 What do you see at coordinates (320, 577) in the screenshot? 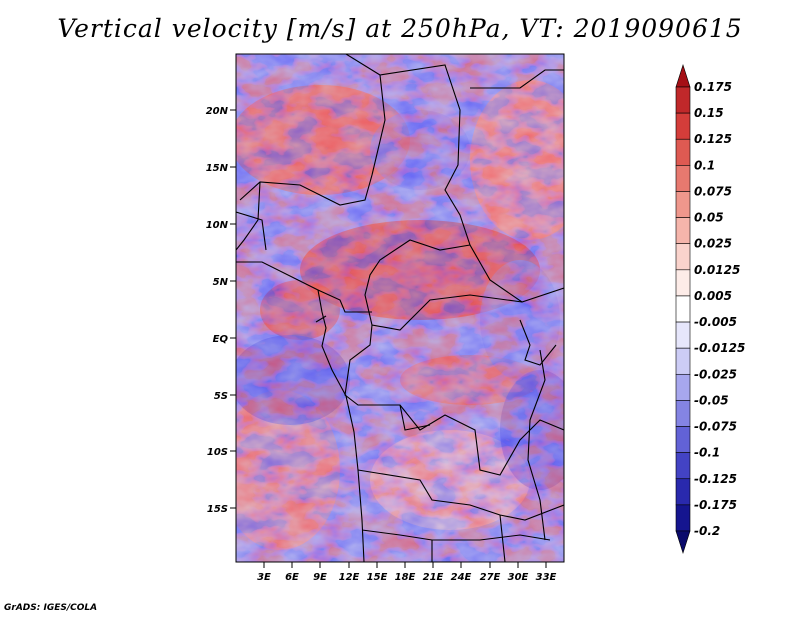
I see `lon-label-9e: 9E` at bounding box center [320, 577].